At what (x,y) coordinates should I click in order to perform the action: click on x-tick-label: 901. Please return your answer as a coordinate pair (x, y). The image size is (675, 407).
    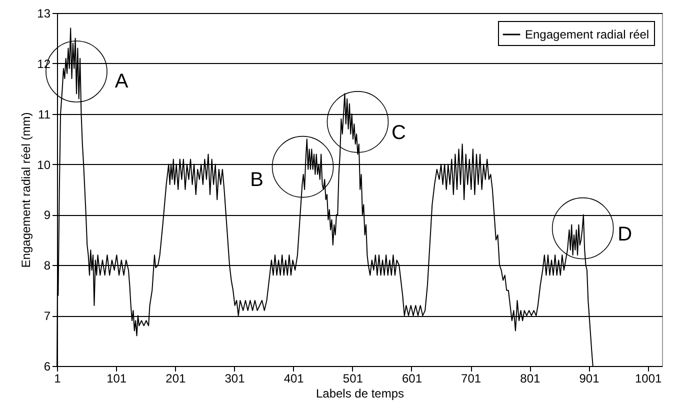
    Looking at the image, I should click on (589, 379).